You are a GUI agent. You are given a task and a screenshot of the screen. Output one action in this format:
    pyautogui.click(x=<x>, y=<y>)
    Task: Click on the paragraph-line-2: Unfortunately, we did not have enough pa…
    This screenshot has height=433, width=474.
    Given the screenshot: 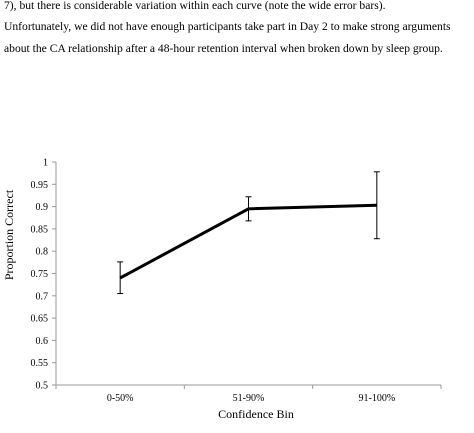 What is the action you would take?
    pyautogui.click(x=227, y=26)
    